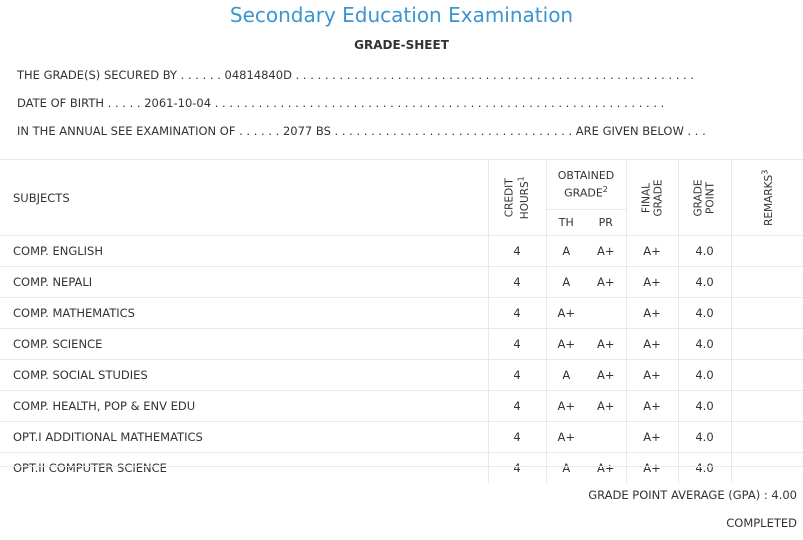 The height and width of the screenshot is (540, 803). I want to click on subject-cell: COMP. NEPALI, so click(244, 282).